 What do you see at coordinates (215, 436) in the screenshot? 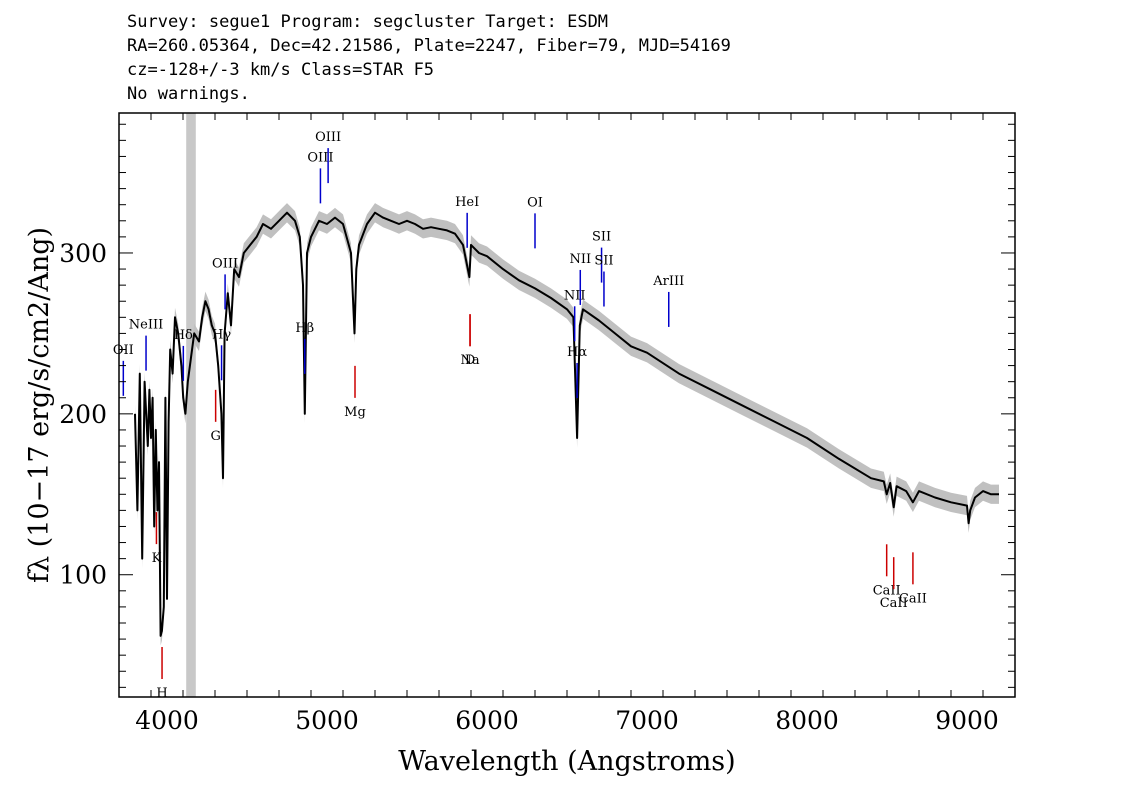
I see `absorption-line-label: G` at bounding box center [215, 436].